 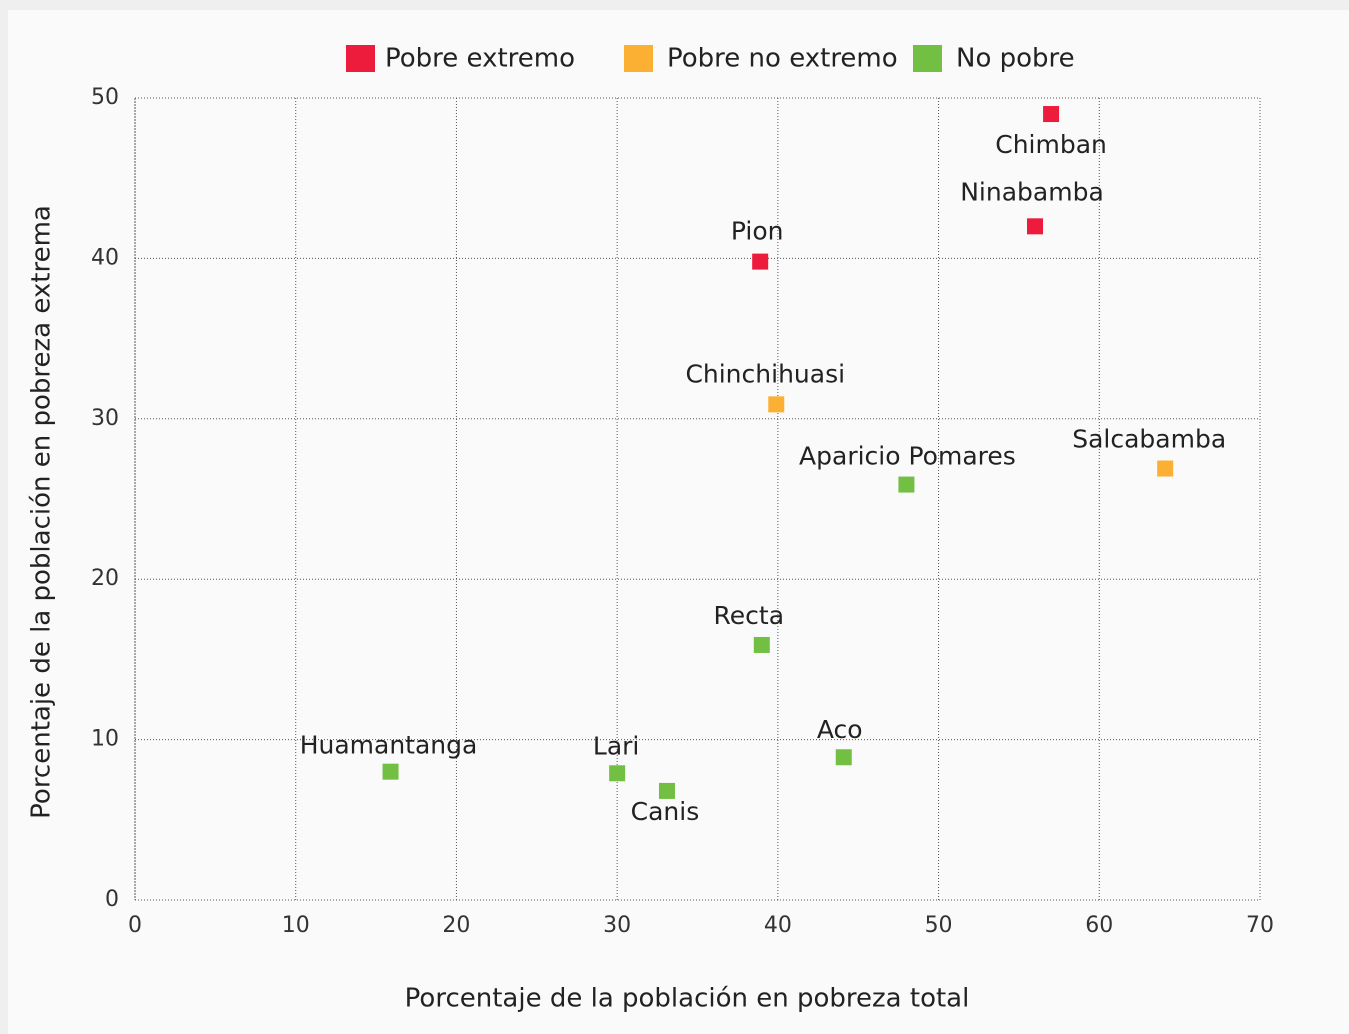 What do you see at coordinates (765, 373) in the screenshot?
I see `point-label: Chinchihuasi` at bounding box center [765, 373].